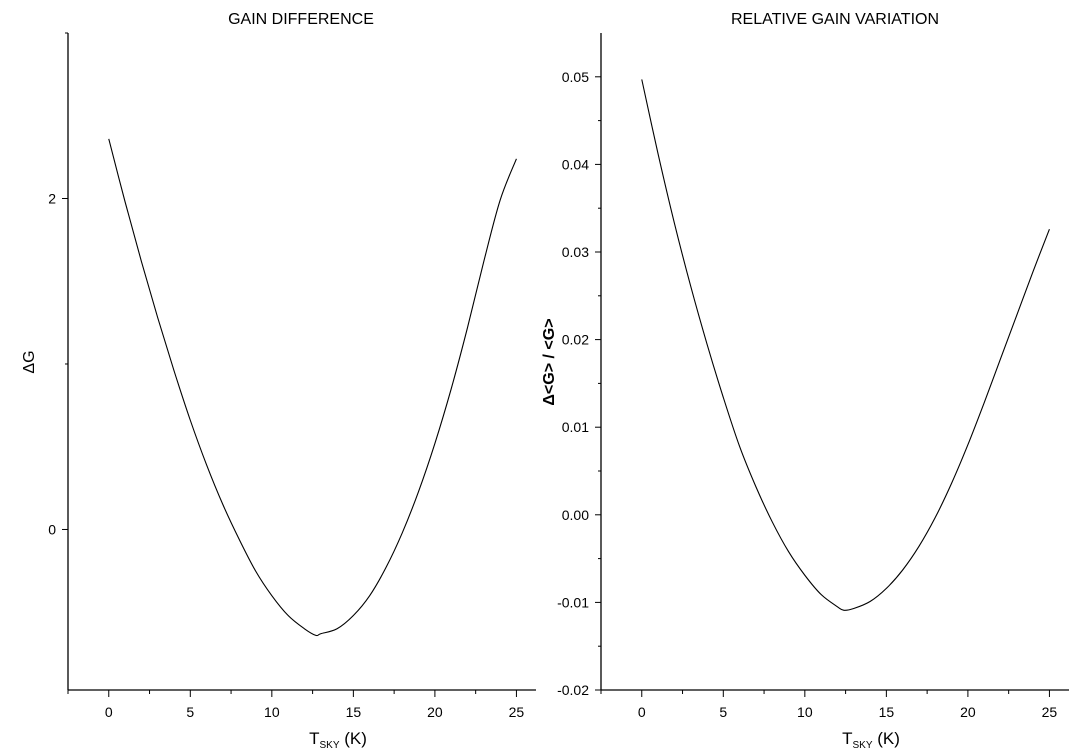 The height and width of the screenshot is (756, 1088). I want to click on panel1-x-axis-title-sub: SKY, so click(329, 745).